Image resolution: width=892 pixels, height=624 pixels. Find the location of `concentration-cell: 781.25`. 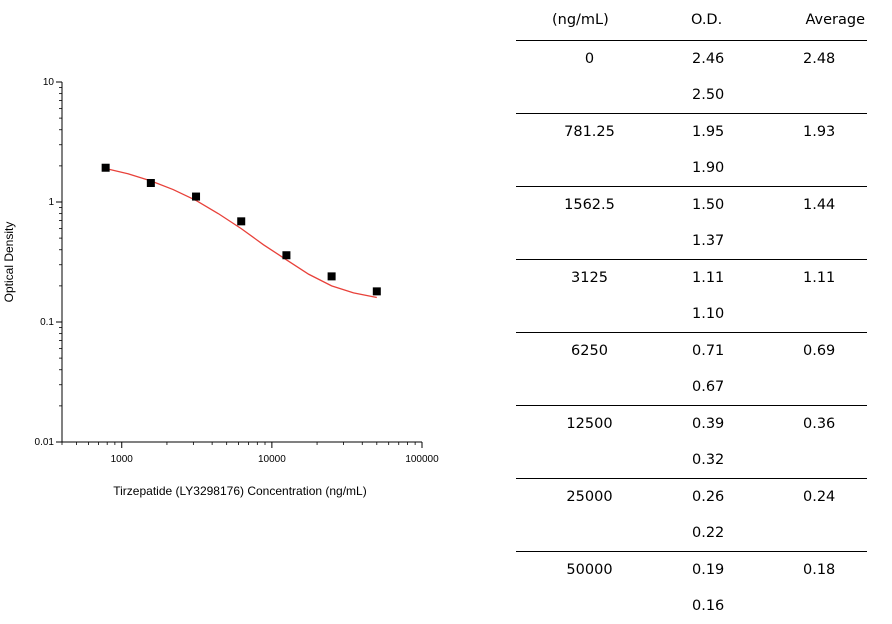

concentration-cell: 781.25 is located at coordinates (589, 132).